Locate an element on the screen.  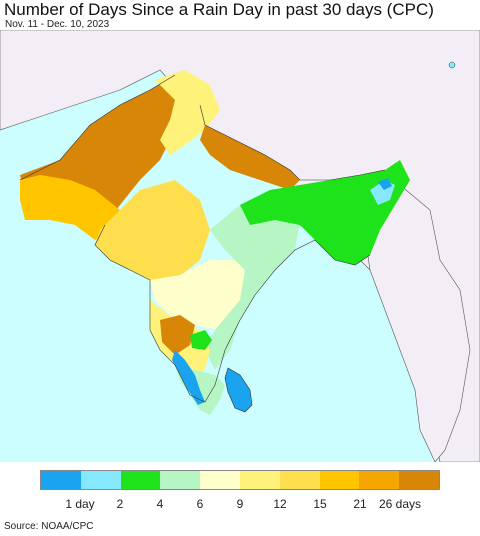
source-credit: Source: NOAA/CPC is located at coordinates (49, 526).